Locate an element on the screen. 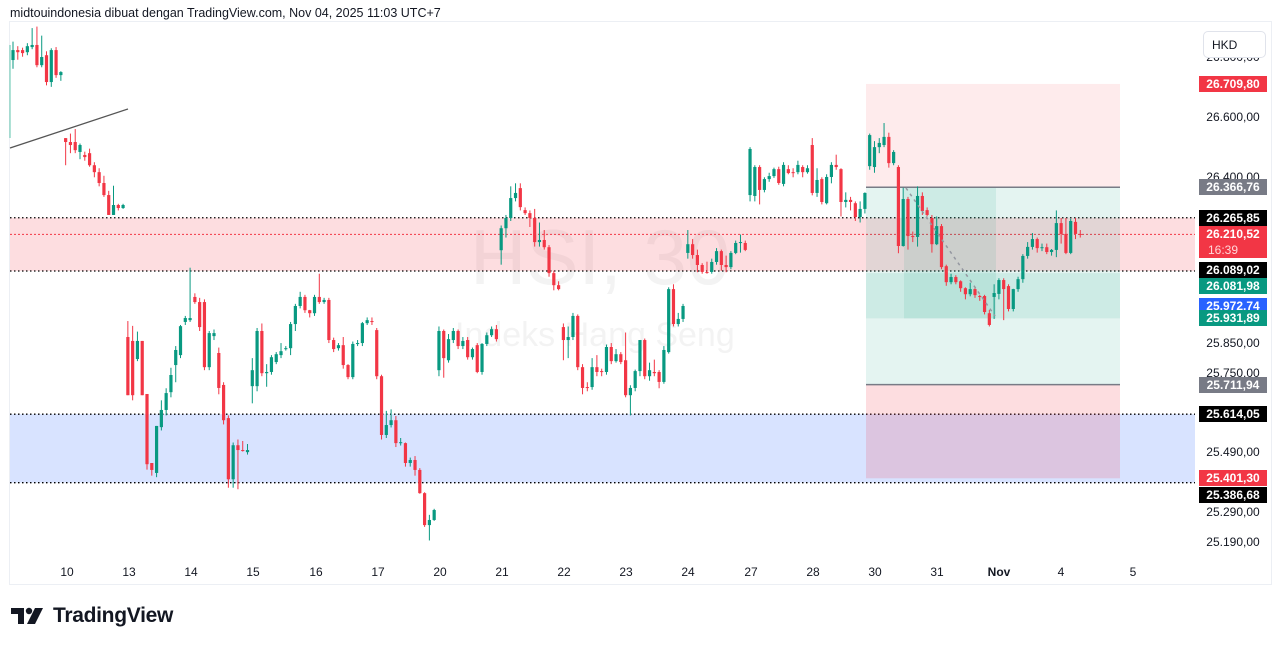 This screenshot has width=1281, height=646. time-tick: 30 is located at coordinates (875, 572).